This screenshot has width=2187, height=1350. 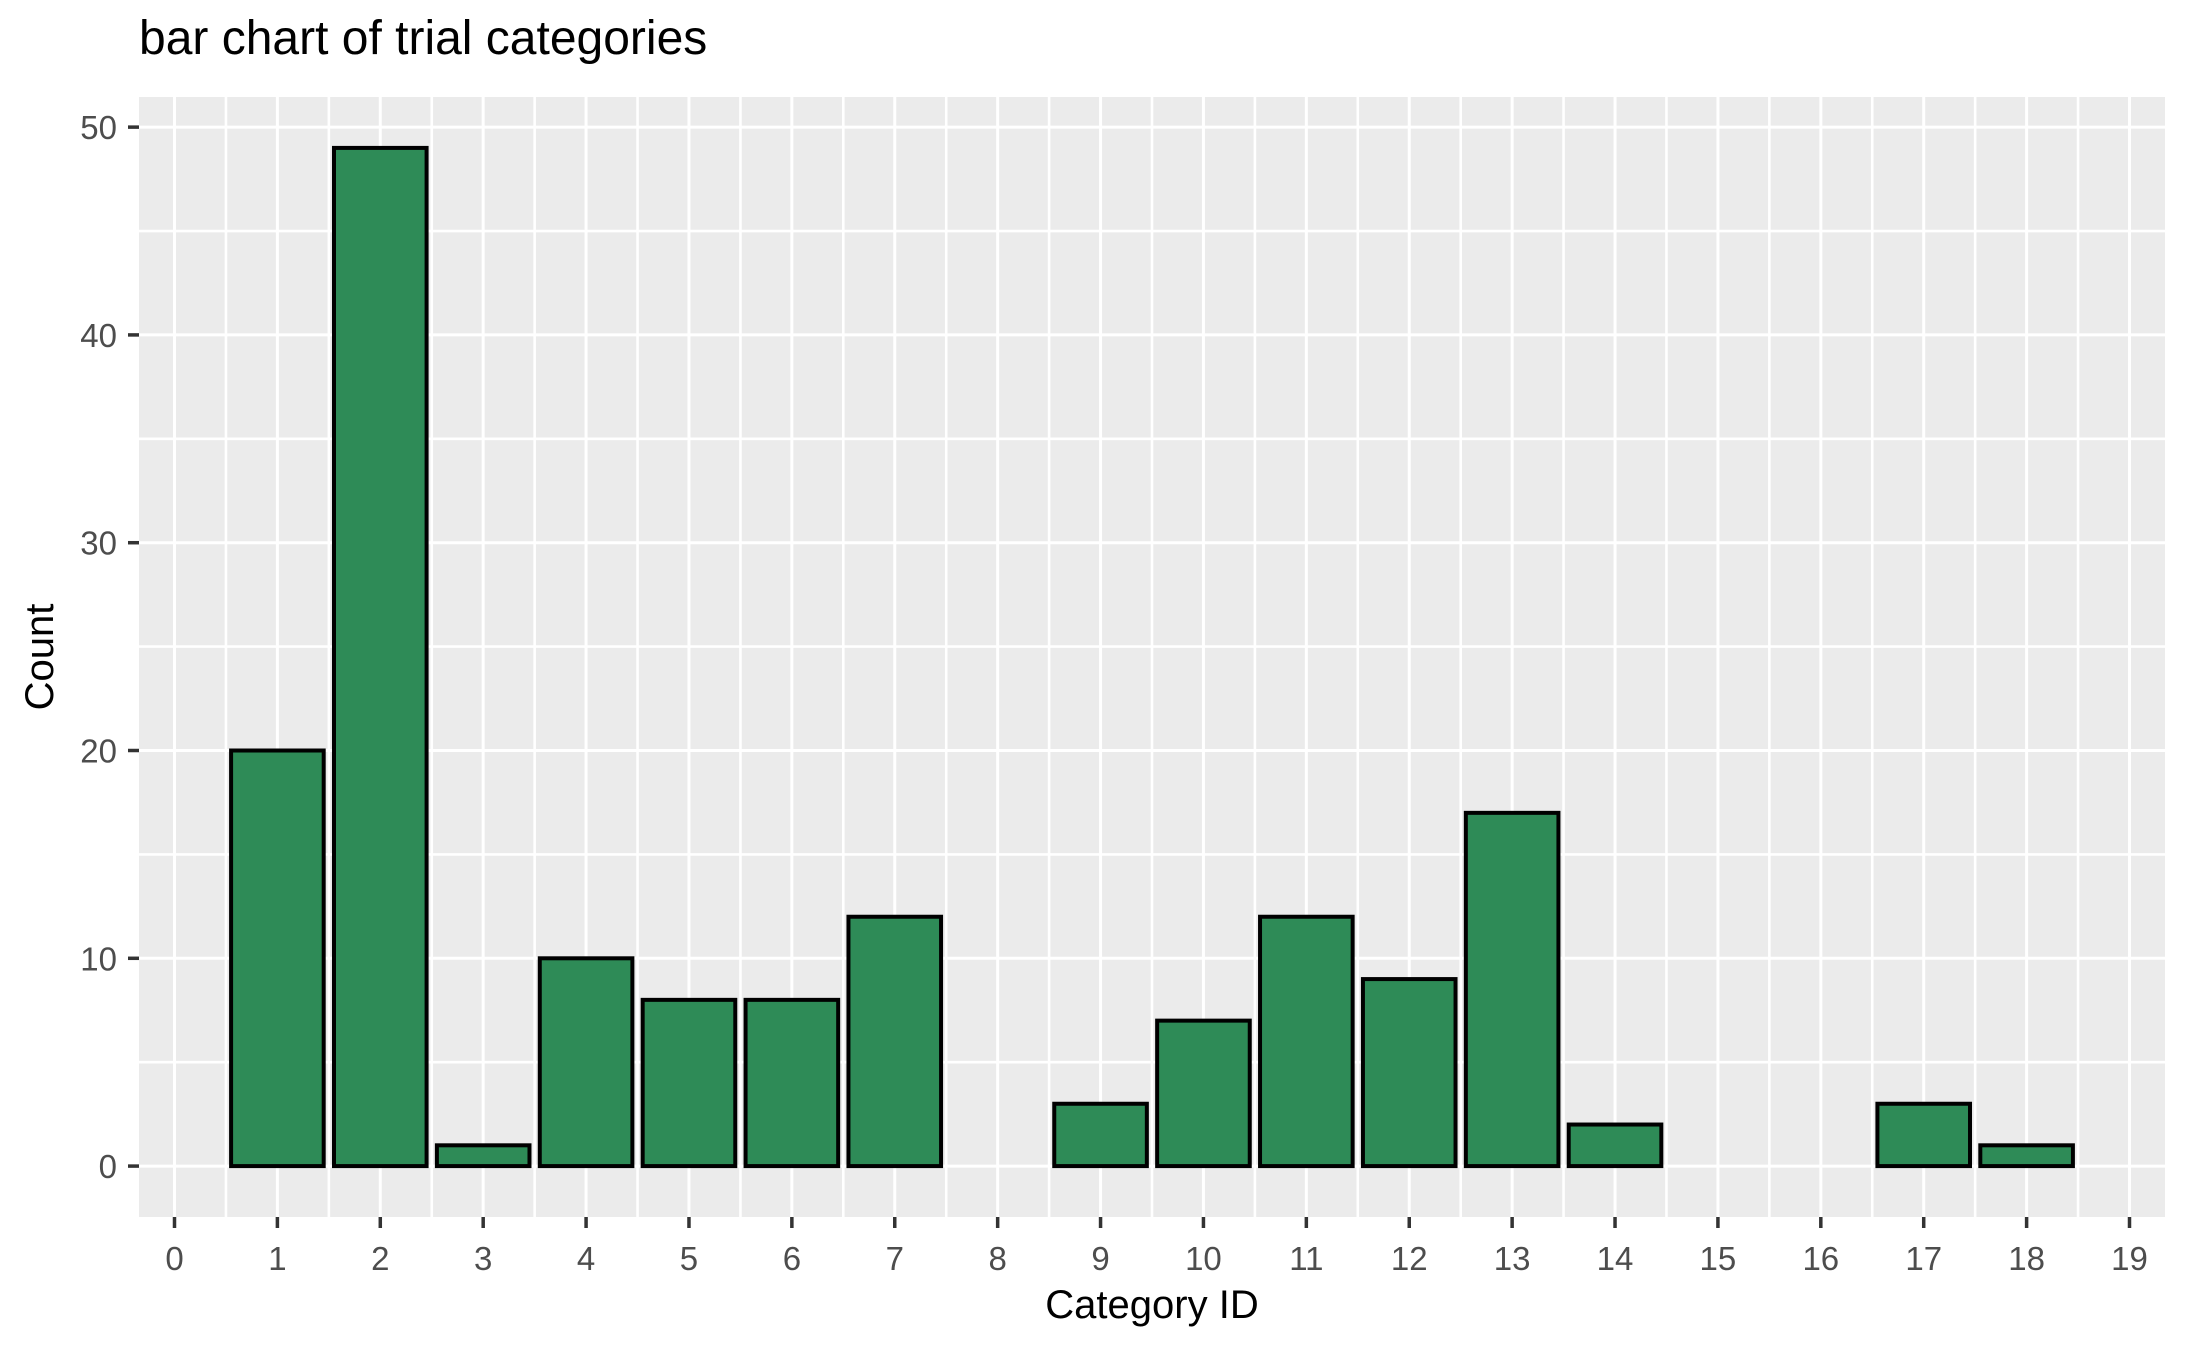 What do you see at coordinates (689, 1258) in the screenshot?
I see `x-tick-label: 5` at bounding box center [689, 1258].